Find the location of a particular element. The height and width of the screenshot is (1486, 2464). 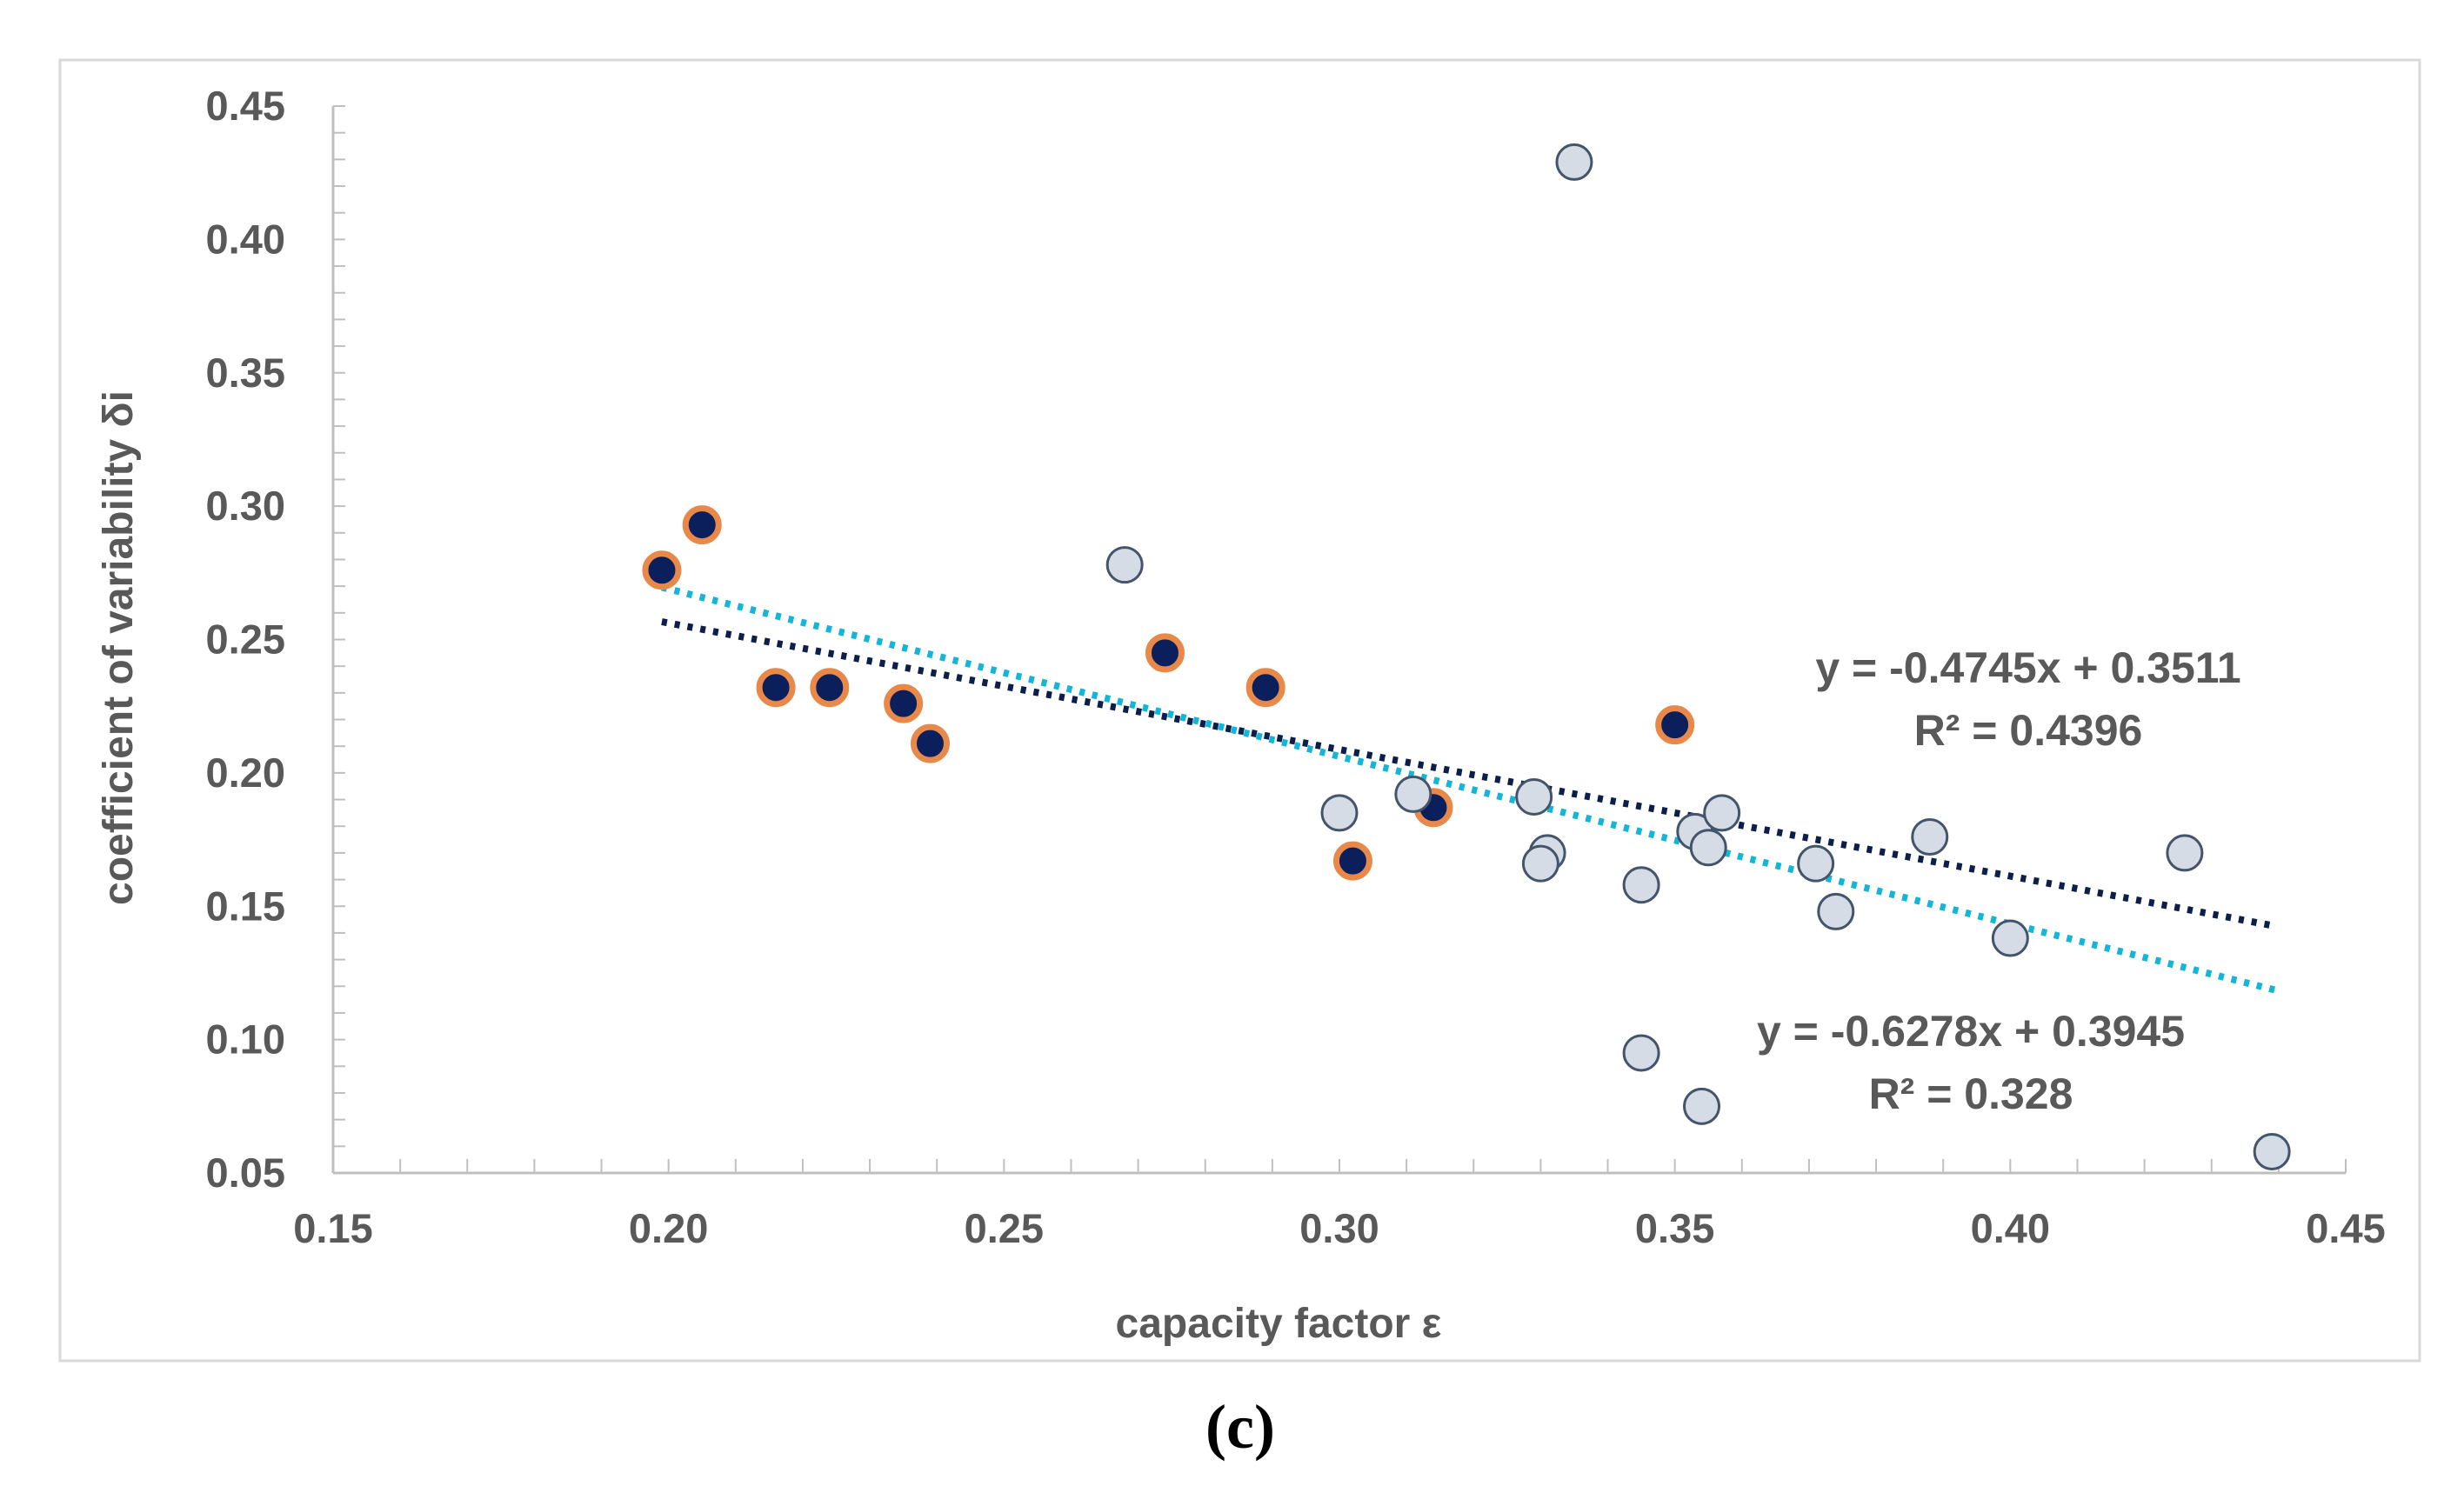

y-tick-label: 0.10 is located at coordinates (245, 1039).